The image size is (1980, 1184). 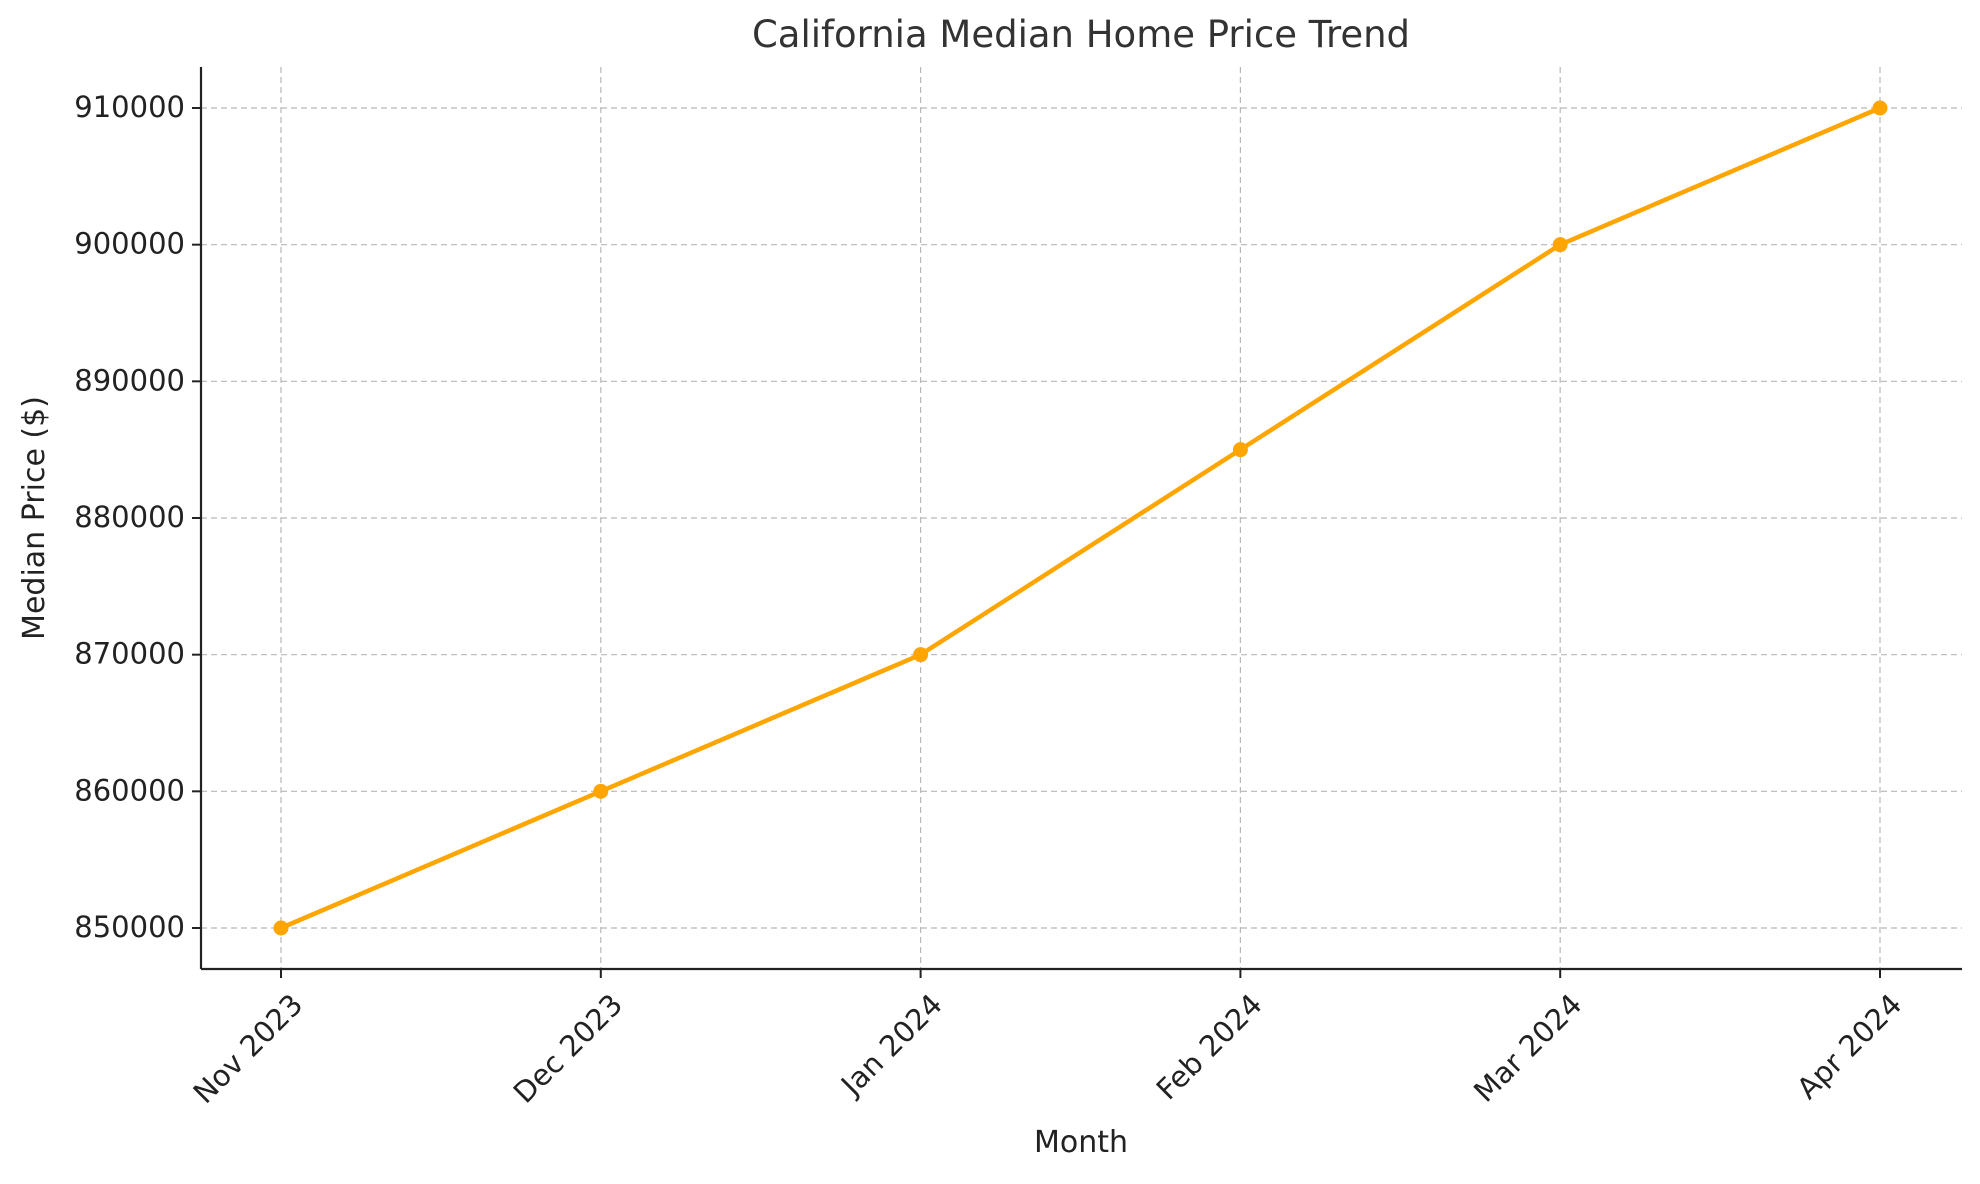 What do you see at coordinates (1209, 1046) in the screenshot?
I see `x-tick-label: Feb 2024` at bounding box center [1209, 1046].